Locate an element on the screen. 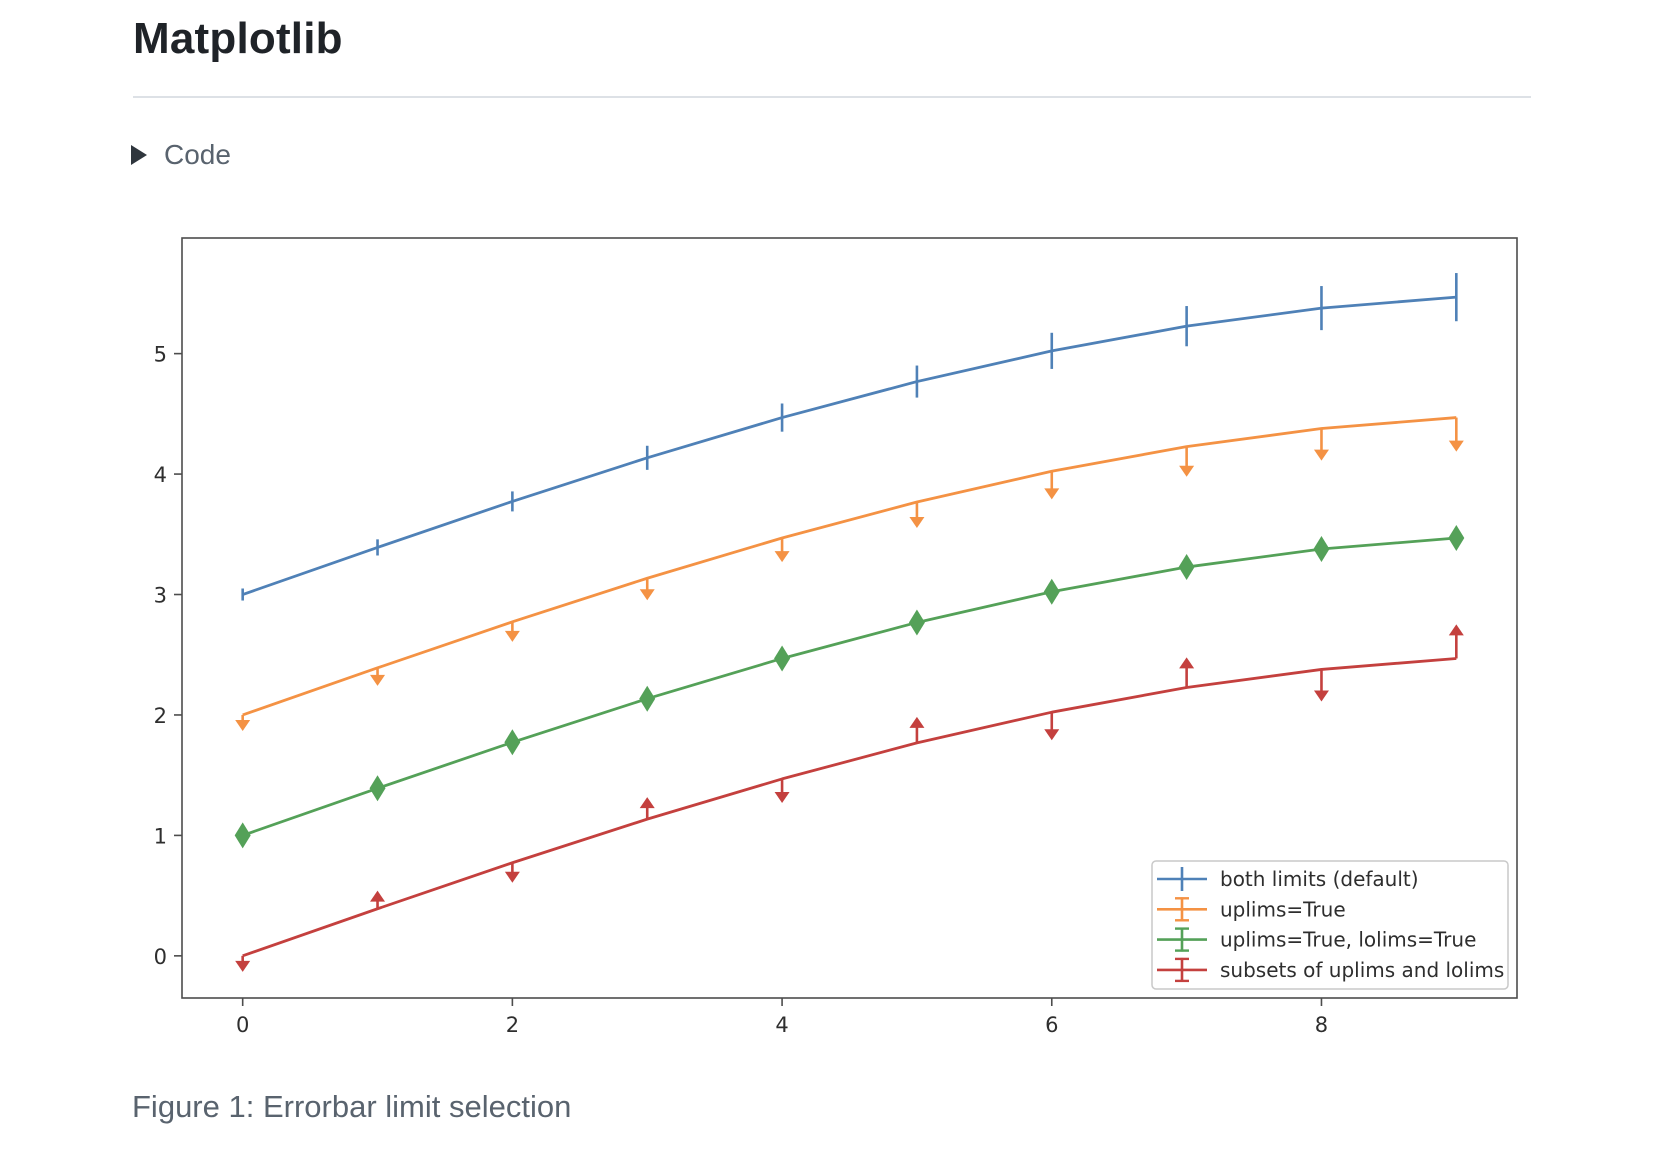 This screenshot has height=1172, width=1666. legend-entry-0: both limits (default) is located at coordinates (1288, 879).